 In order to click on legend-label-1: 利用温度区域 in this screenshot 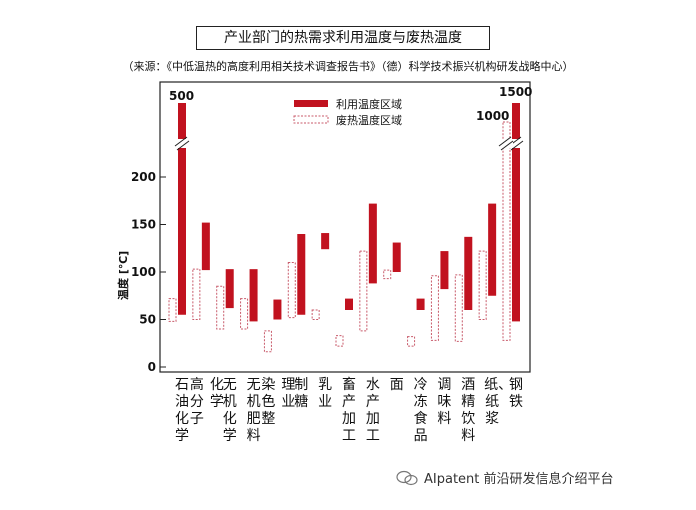, I will do `click(369, 104)`.